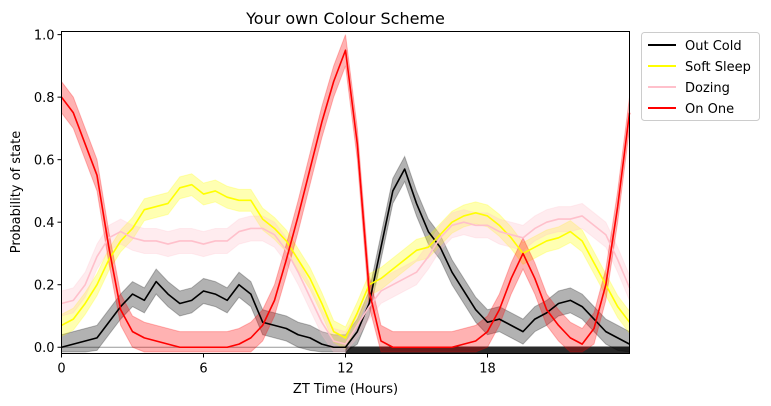  Describe the element at coordinates (44, 348) in the screenshot. I see `y-tick-label: 0.0` at that location.